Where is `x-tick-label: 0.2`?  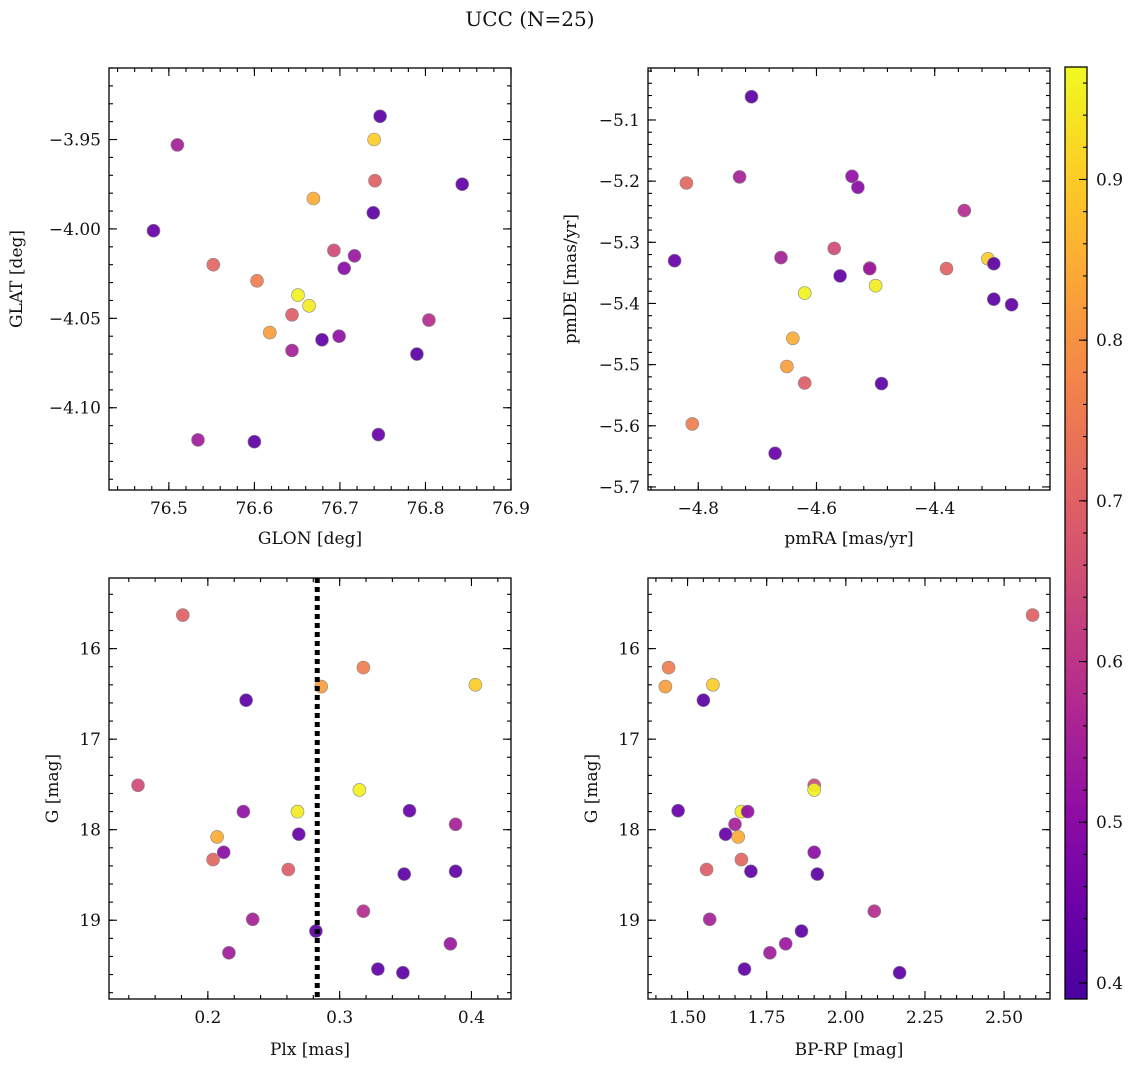
x-tick-label: 0.2 is located at coordinates (207, 1018).